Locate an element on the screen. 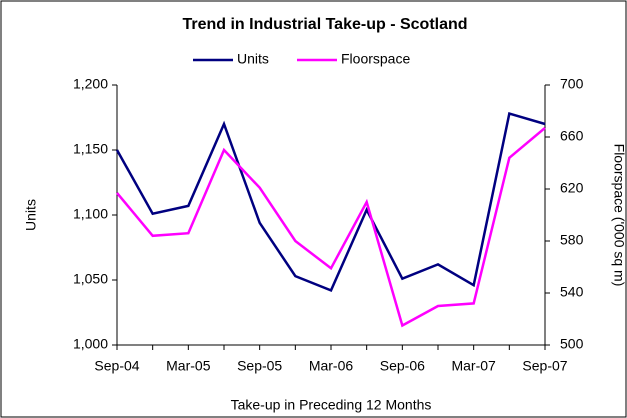  y-tick-label: 1,150 is located at coordinates (90, 149).